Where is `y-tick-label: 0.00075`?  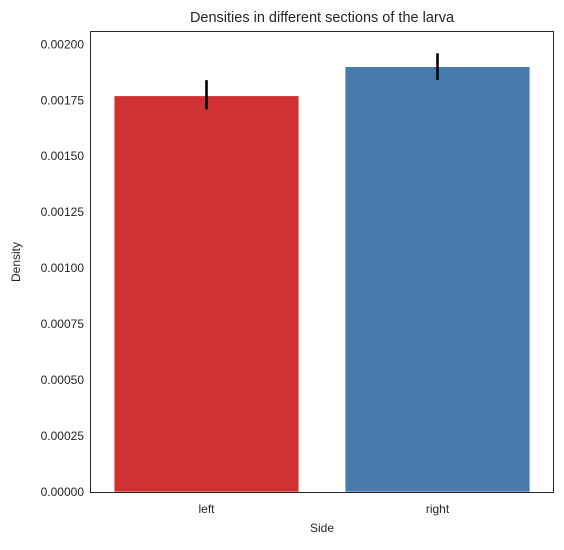 y-tick-label: 0.00075 is located at coordinates (63, 324).